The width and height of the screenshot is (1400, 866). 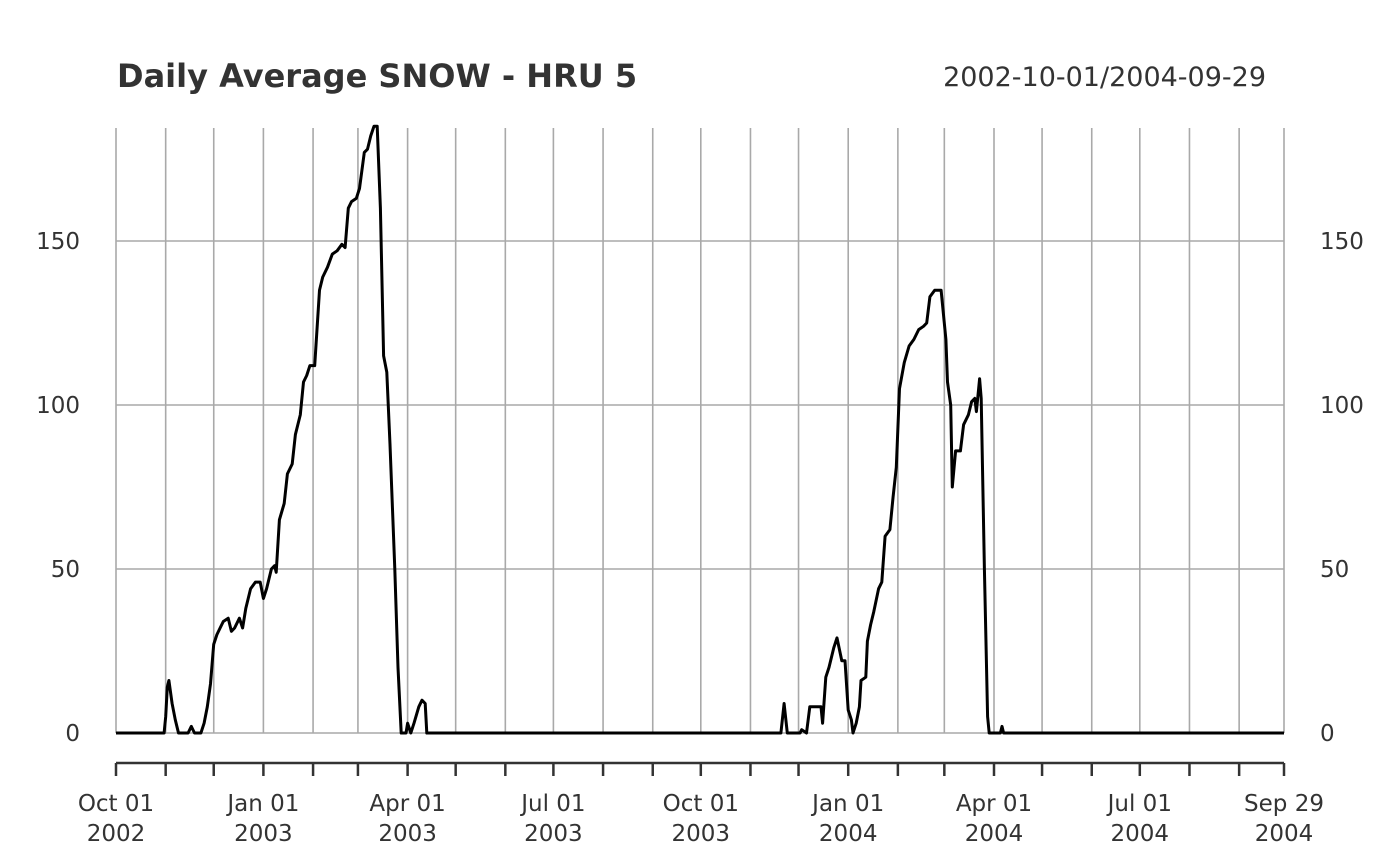 What do you see at coordinates (1327, 734) in the screenshot?
I see `y-tick-label-right: 0` at bounding box center [1327, 734].